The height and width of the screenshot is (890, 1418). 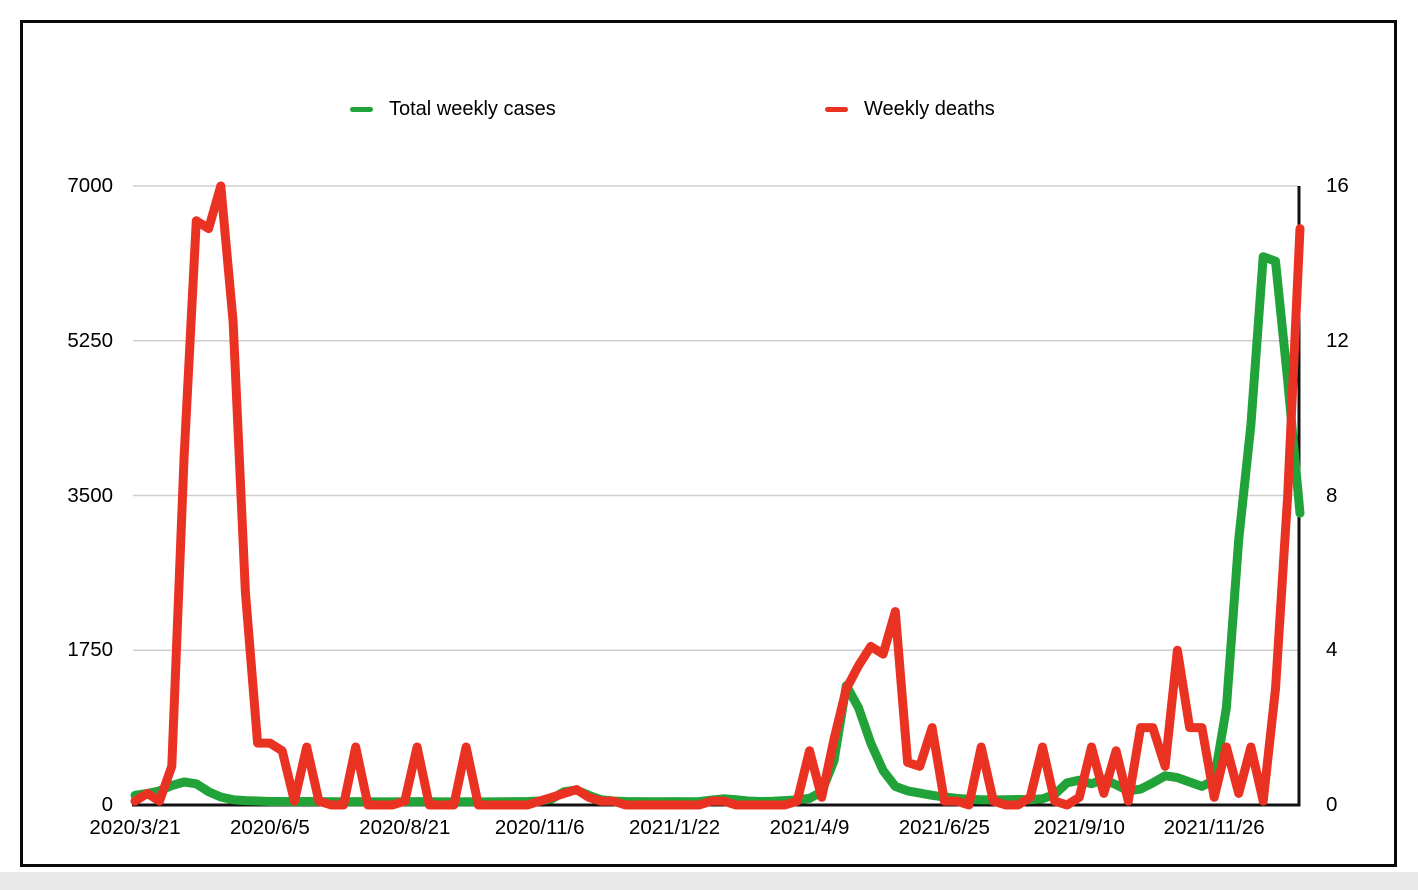 What do you see at coordinates (944, 827) in the screenshot?
I see `x-axis-tick-label: 2021/6/25` at bounding box center [944, 827].